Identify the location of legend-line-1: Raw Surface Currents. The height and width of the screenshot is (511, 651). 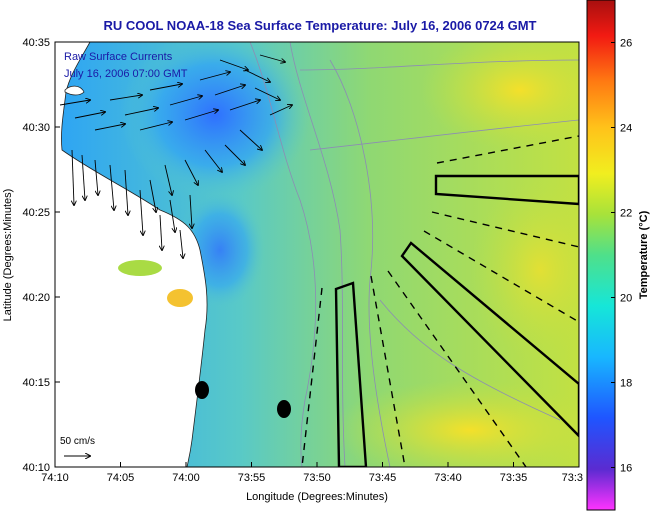
(118, 57).